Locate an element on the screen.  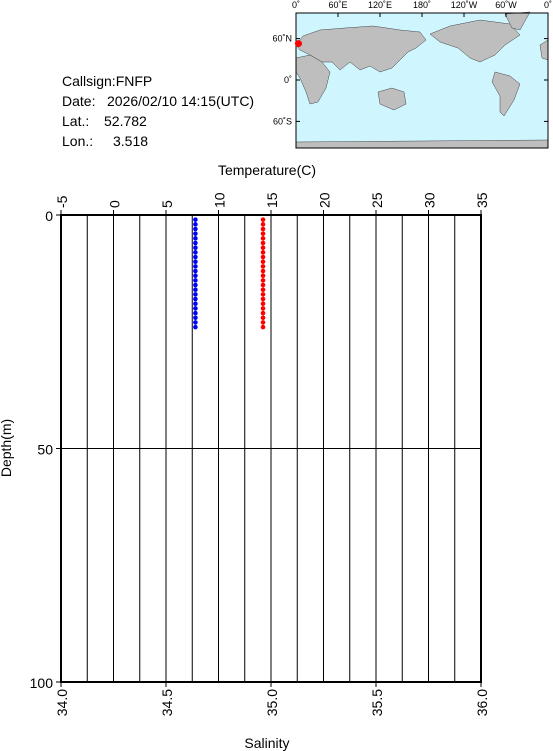
y-tick-label: 0 is located at coordinates (49, 216).